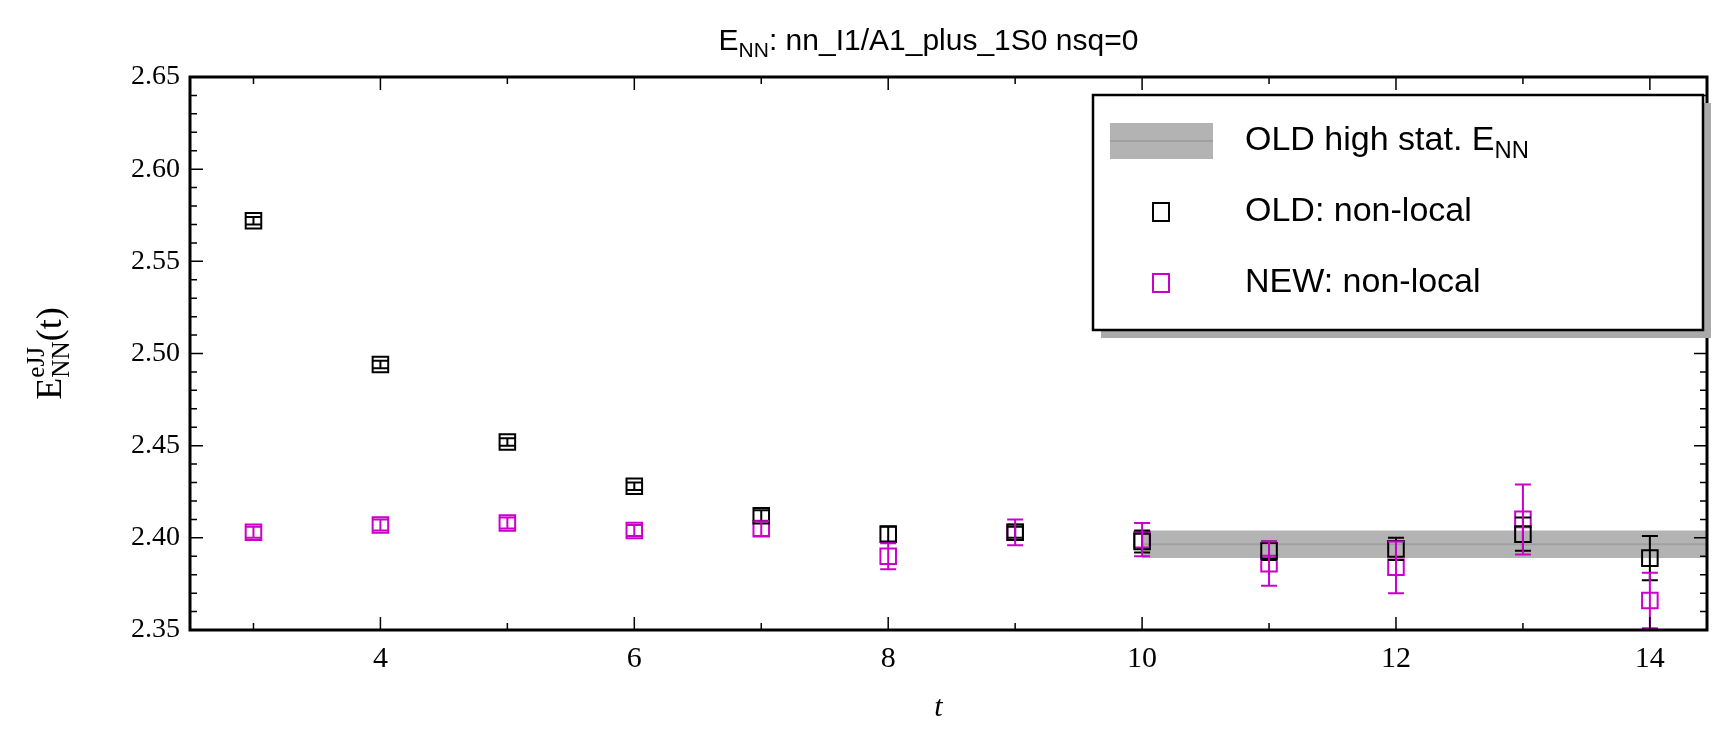 This screenshot has height=730, width=1720. What do you see at coordinates (1142, 656) in the screenshot?
I see `x-tick-label: 10` at bounding box center [1142, 656].